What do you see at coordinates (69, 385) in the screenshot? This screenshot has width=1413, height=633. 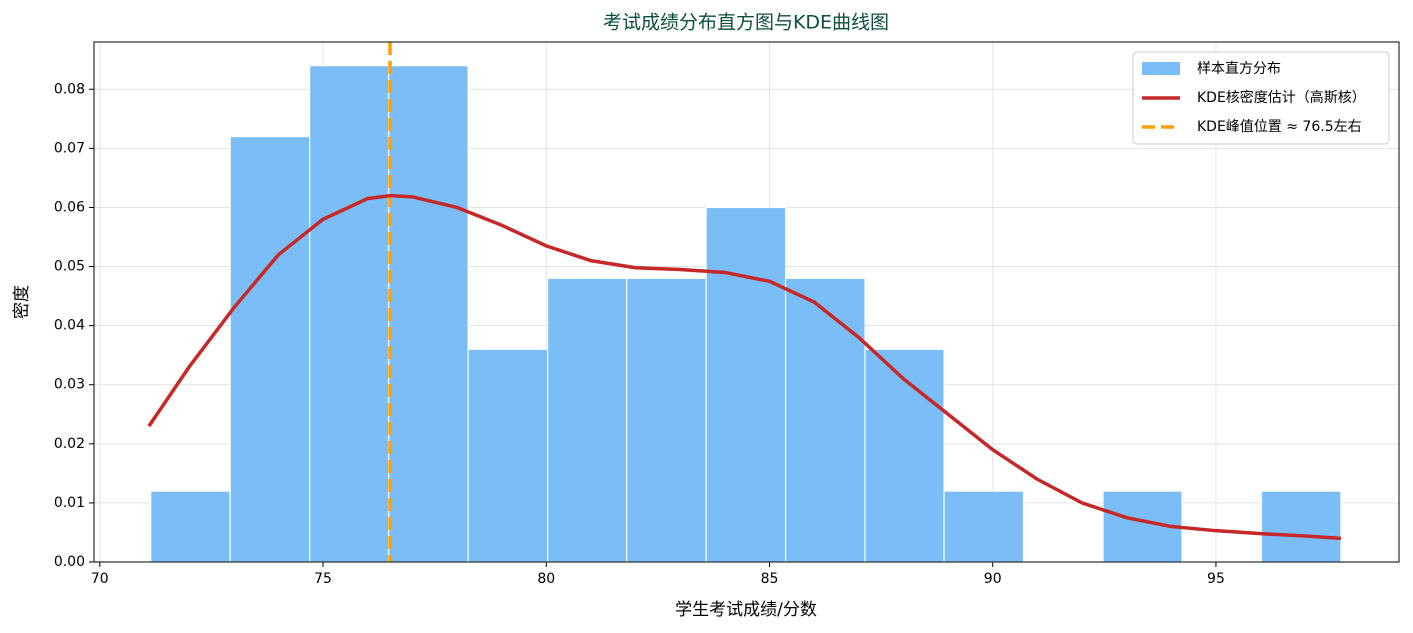 I see `y-tick-label: 0.03` at bounding box center [69, 385].